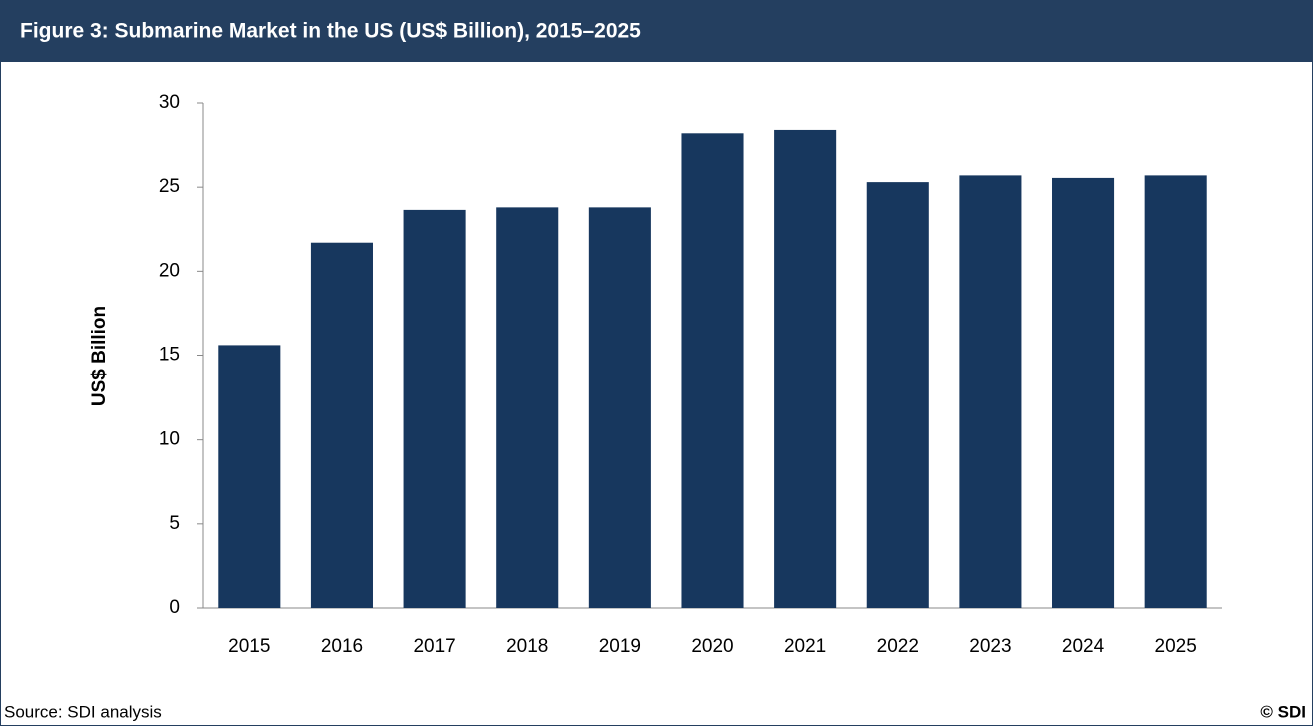 This screenshot has height=726, width=1313. Describe the element at coordinates (174, 523) in the screenshot. I see `y-tick-label: 5` at that location.